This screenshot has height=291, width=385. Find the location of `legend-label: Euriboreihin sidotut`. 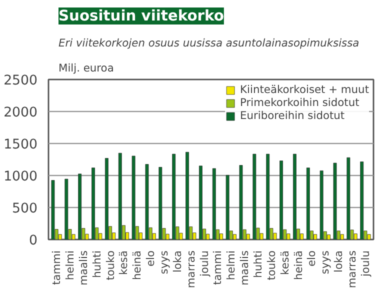

legend-label: Euriboreihin sidotut is located at coordinates (292, 115).